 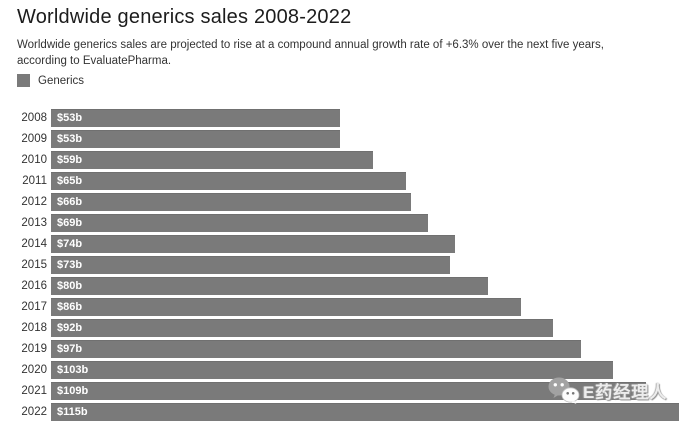 What do you see at coordinates (70, 159) in the screenshot?
I see `bar-value-label: $59b` at bounding box center [70, 159].